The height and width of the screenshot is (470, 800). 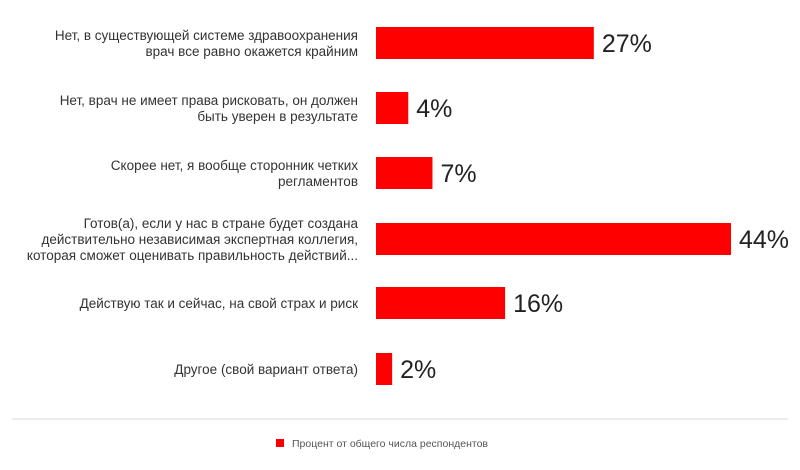 I want to click on category-label-line: врач все равно окажется крайним, so click(x=252, y=51).